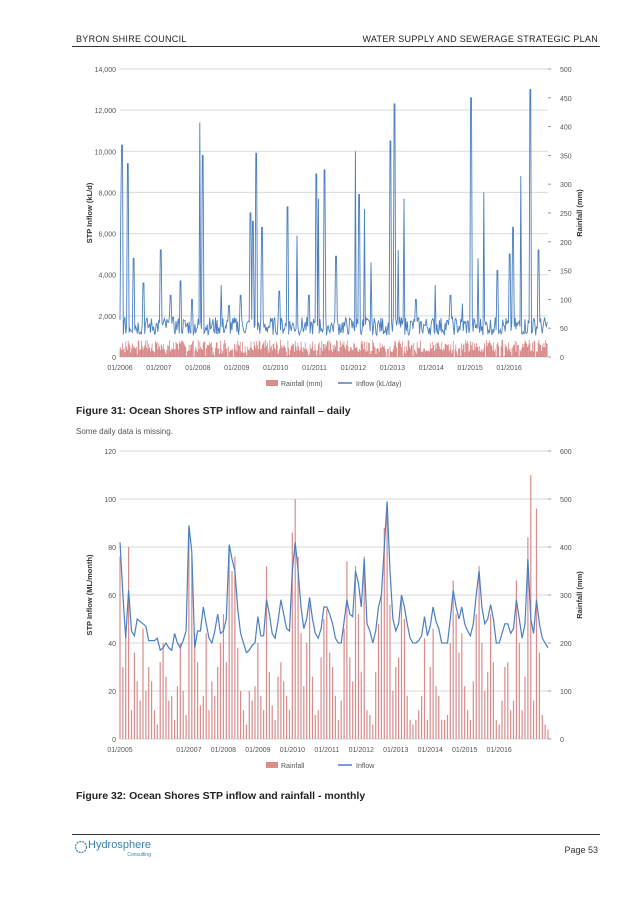 The height and width of the screenshot is (900, 638). Describe the element at coordinates (564, 329) in the screenshot. I see `y2-tick-label: 50` at that location.